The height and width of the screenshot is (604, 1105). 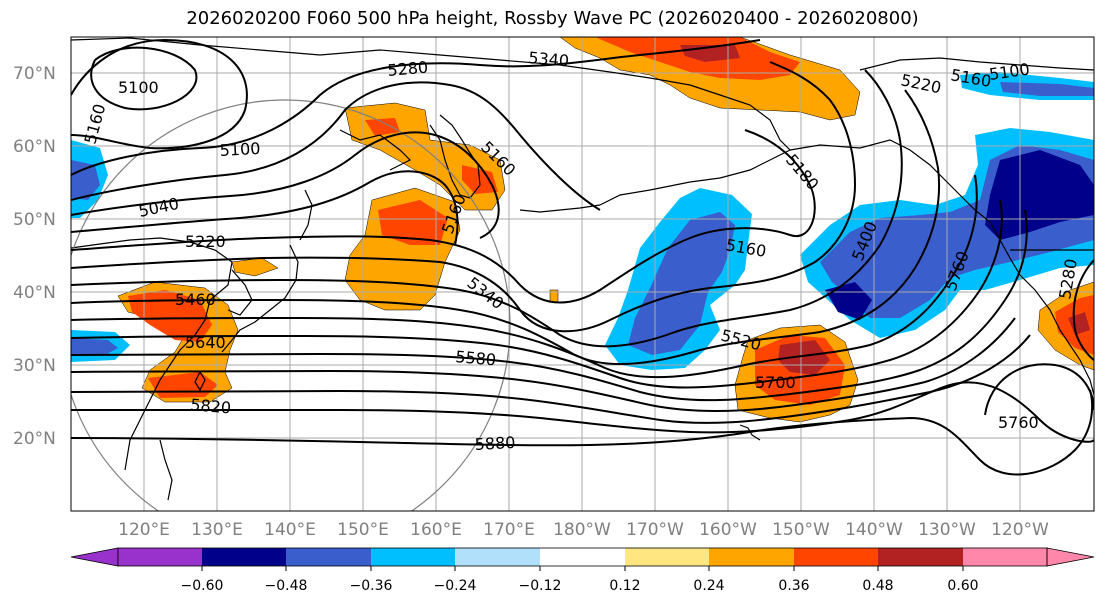 I want to click on colorbar-tick-label: −0.24, so click(x=455, y=586).